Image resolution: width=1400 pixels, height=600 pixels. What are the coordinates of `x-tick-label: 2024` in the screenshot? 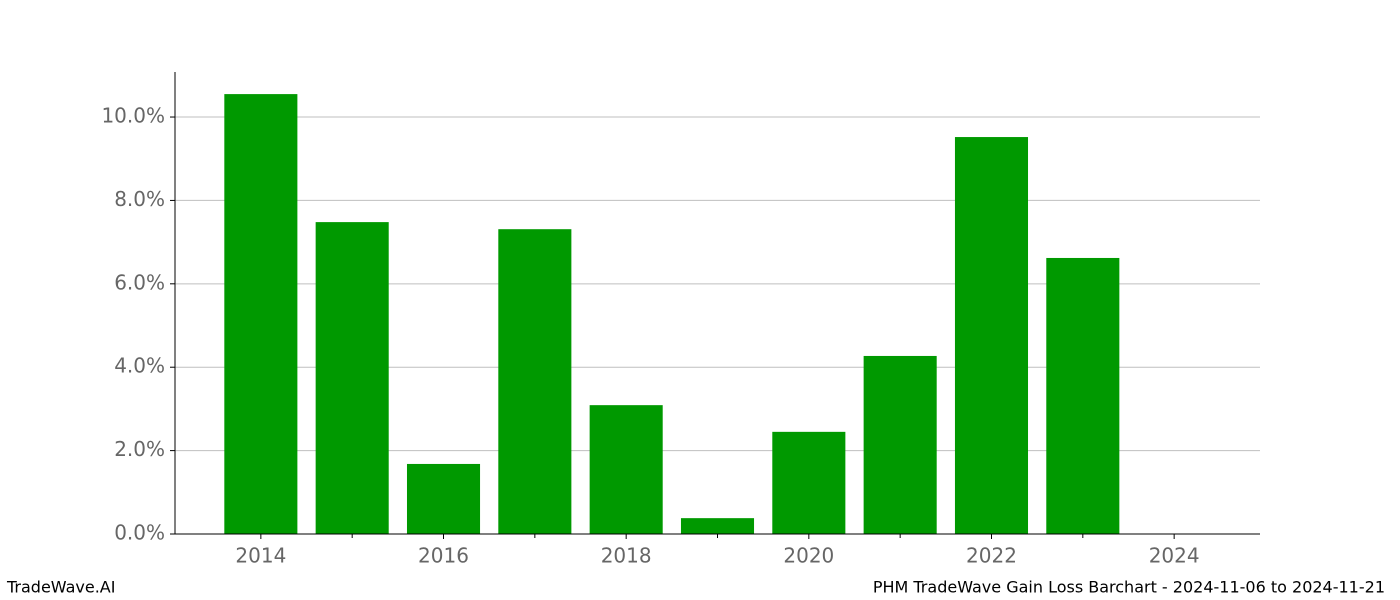 It's located at (1174, 556).